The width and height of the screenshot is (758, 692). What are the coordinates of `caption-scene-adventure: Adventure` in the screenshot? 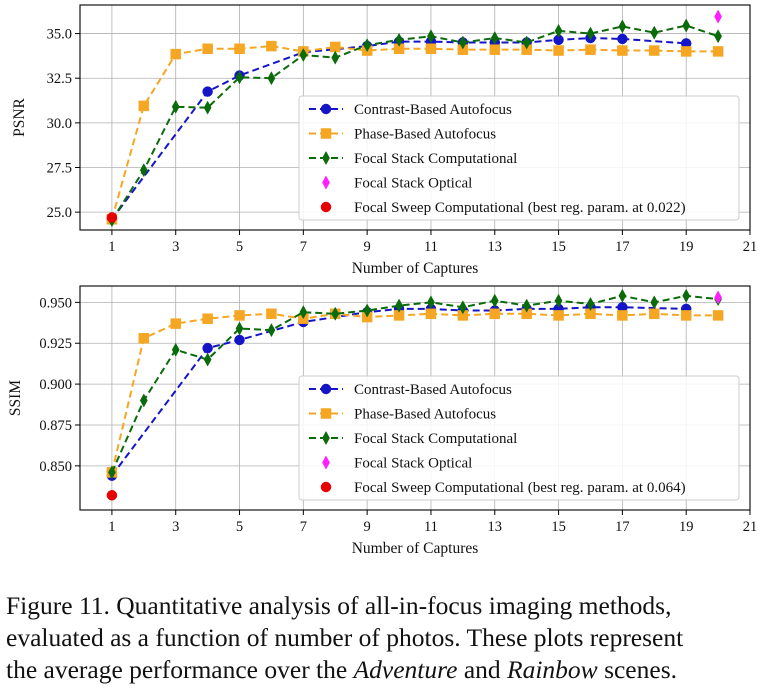 It's located at (405, 669).